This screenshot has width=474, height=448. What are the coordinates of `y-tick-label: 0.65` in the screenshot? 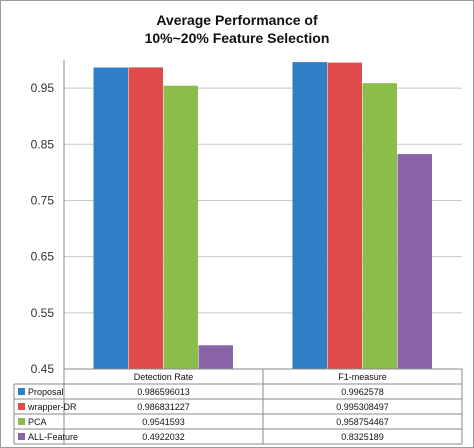 It's located at (43, 257).